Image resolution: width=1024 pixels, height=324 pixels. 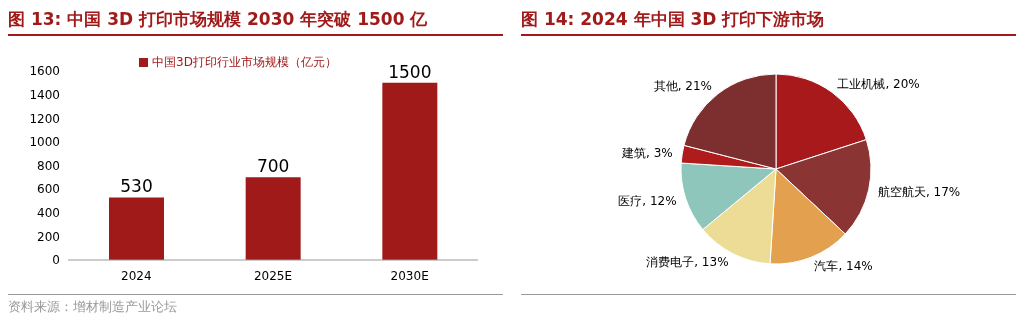 What do you see at coordinates (44, 94) in the screenshot?
I see `y-tick-label: 1400` at bounding box center [44, 94].